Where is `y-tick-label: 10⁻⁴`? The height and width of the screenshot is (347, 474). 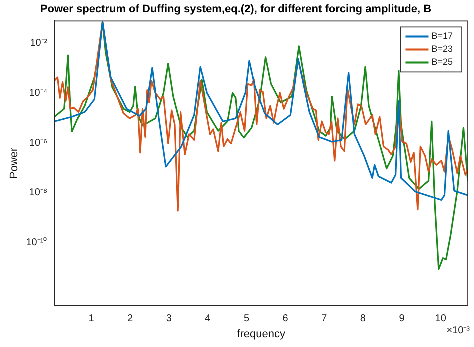 y-tick-label: 10⁻⁴ is located at coordinates (38, 93).